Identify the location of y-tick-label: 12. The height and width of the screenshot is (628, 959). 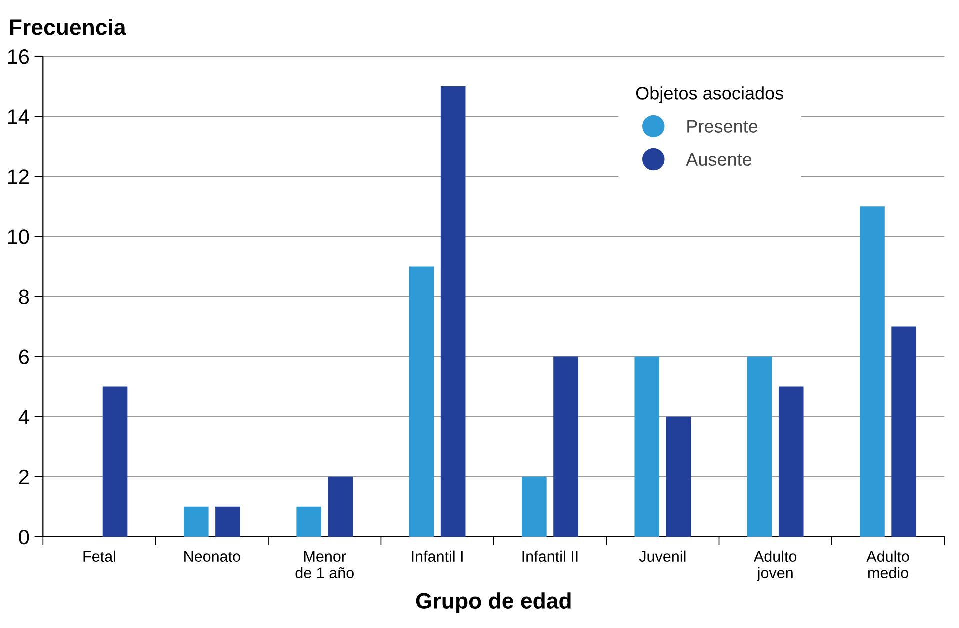
(18, 177).